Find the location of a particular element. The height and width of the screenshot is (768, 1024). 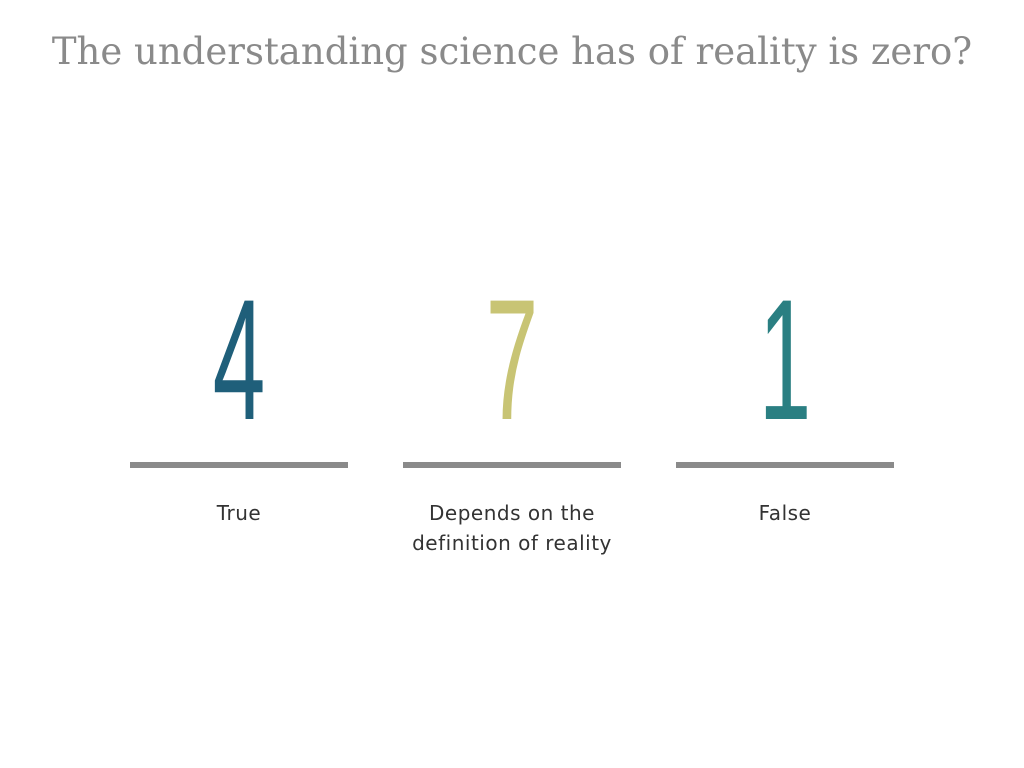

option-column: 7 Depends on the definition of reality is located at coordinates (512, 414).